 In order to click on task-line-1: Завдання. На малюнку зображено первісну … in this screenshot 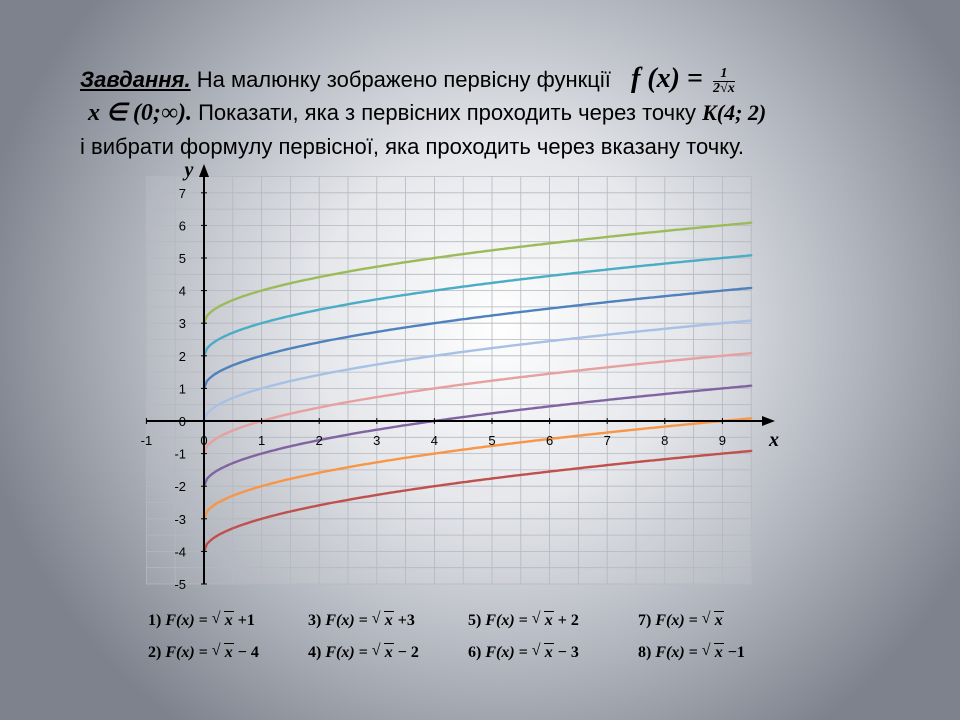, I will do `click(407, 79)`.